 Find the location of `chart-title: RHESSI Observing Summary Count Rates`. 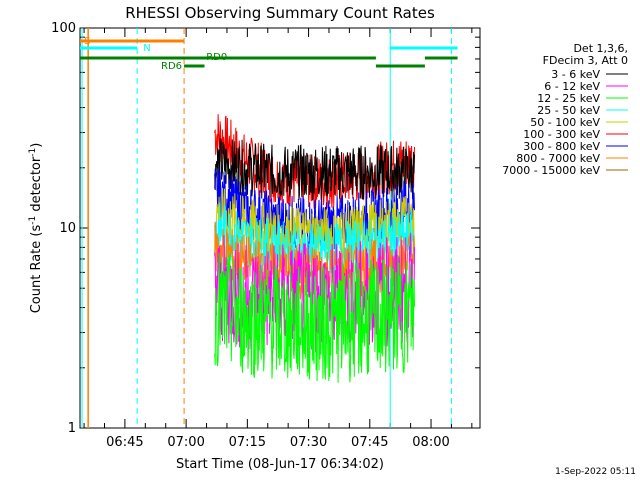

chart-title: RHESSI Observing Summary Count Rates is located at coordinates (280, 13).